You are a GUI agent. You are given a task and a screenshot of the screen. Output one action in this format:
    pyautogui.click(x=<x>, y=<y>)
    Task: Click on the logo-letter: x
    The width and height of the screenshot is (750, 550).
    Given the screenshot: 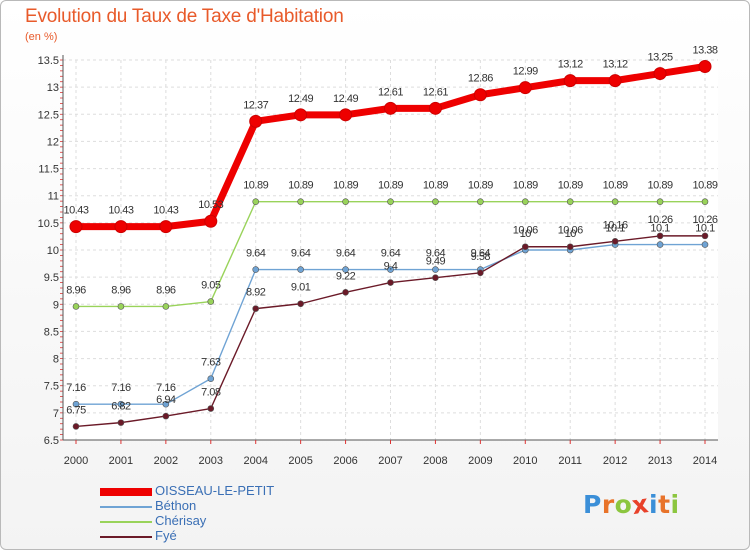 What is the action you would take?
    pyautogui.click(x=640, y=504)
    